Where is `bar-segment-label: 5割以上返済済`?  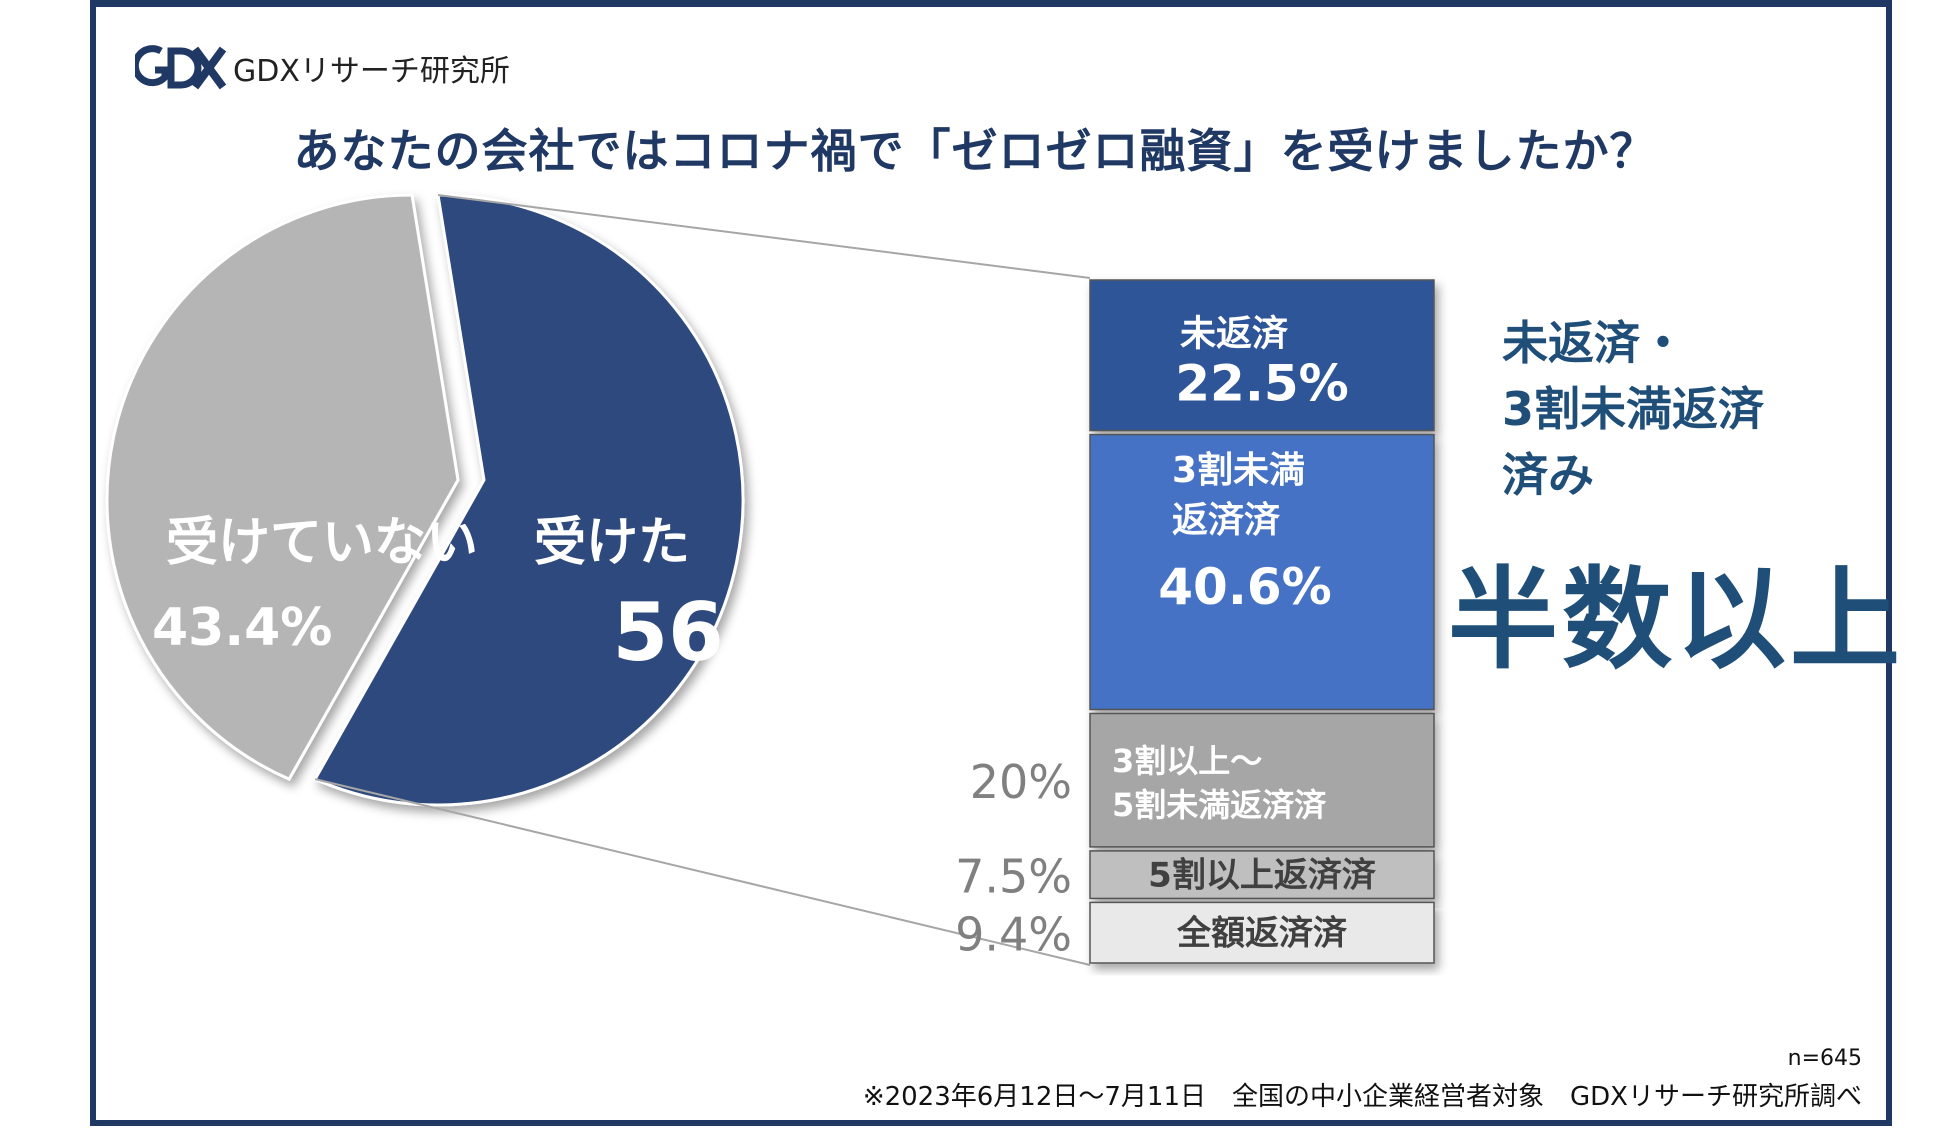 bar-segment-label: 5割以上返済済 is located at coordinates (1262, 876).